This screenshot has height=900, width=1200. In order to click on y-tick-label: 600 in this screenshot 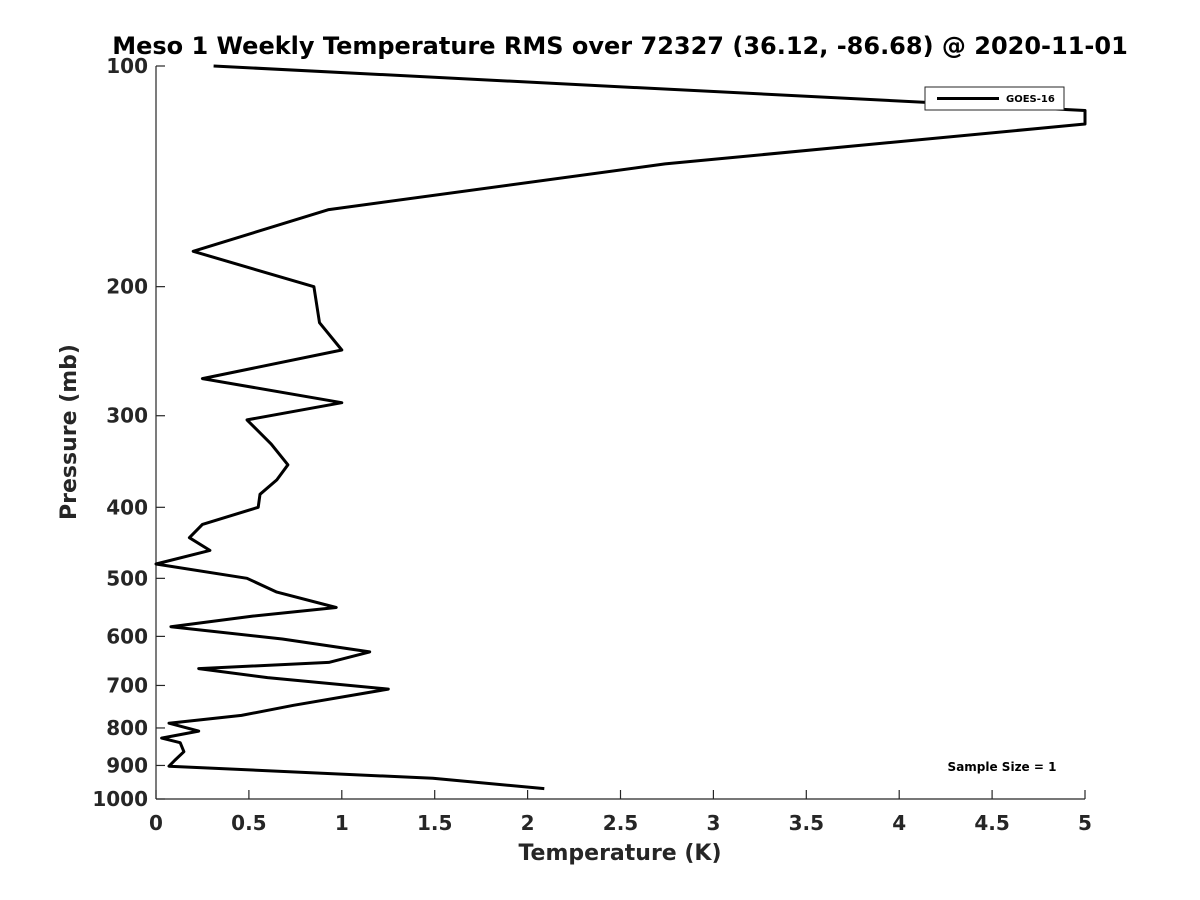, I will do `click(127, 636)`.